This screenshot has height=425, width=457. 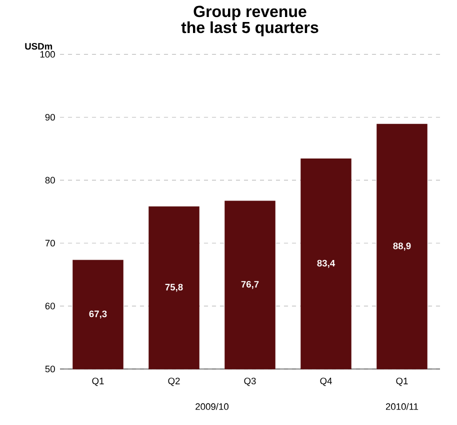 What do you see at coordinates (326, 264) in the screenshot?
I see `data-label: 83,4` at bounding box center [326, 264].